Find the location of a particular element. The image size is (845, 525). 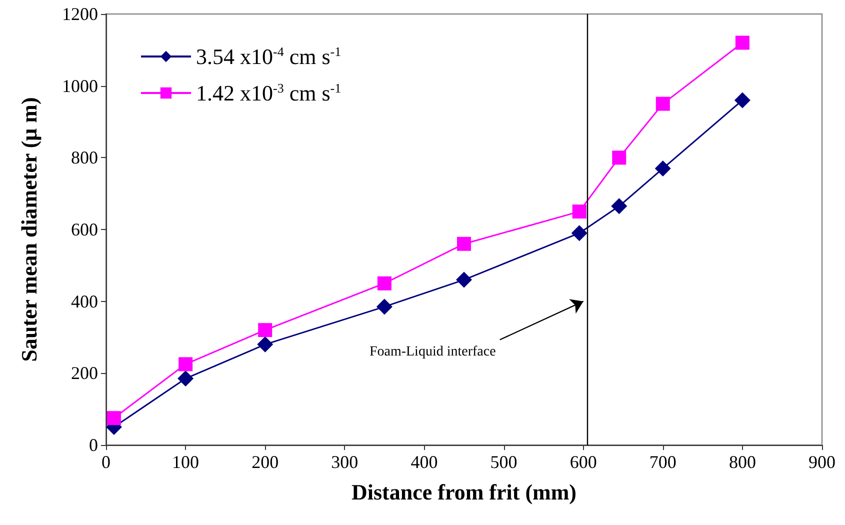

y-tick-label: 1200 is located at coordinates (80, 14).